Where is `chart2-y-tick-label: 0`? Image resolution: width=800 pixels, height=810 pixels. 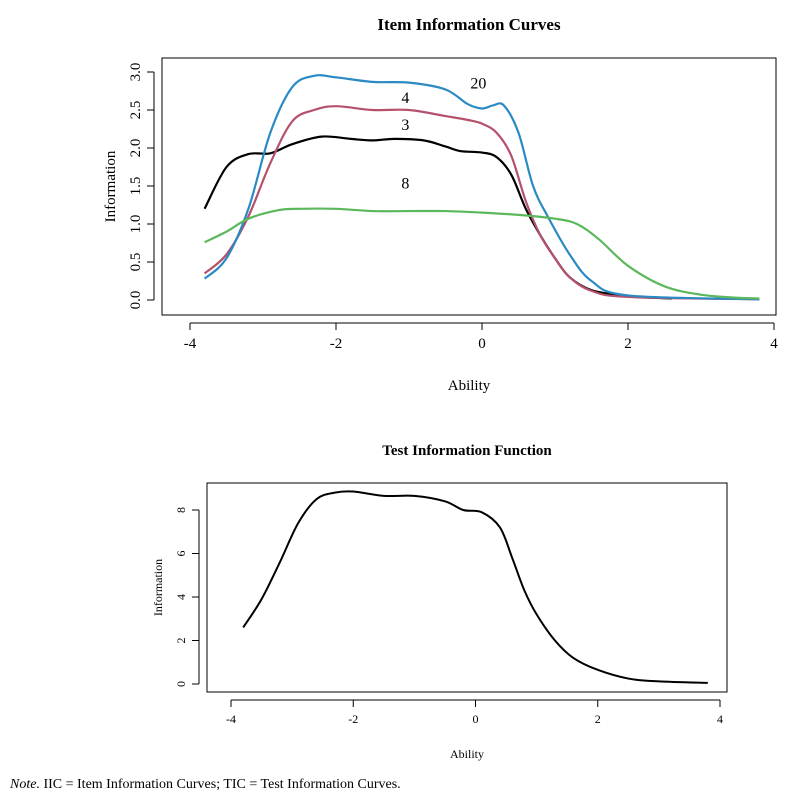
chart2-y-tick-label: 0 is located at coordinates (181, 684).